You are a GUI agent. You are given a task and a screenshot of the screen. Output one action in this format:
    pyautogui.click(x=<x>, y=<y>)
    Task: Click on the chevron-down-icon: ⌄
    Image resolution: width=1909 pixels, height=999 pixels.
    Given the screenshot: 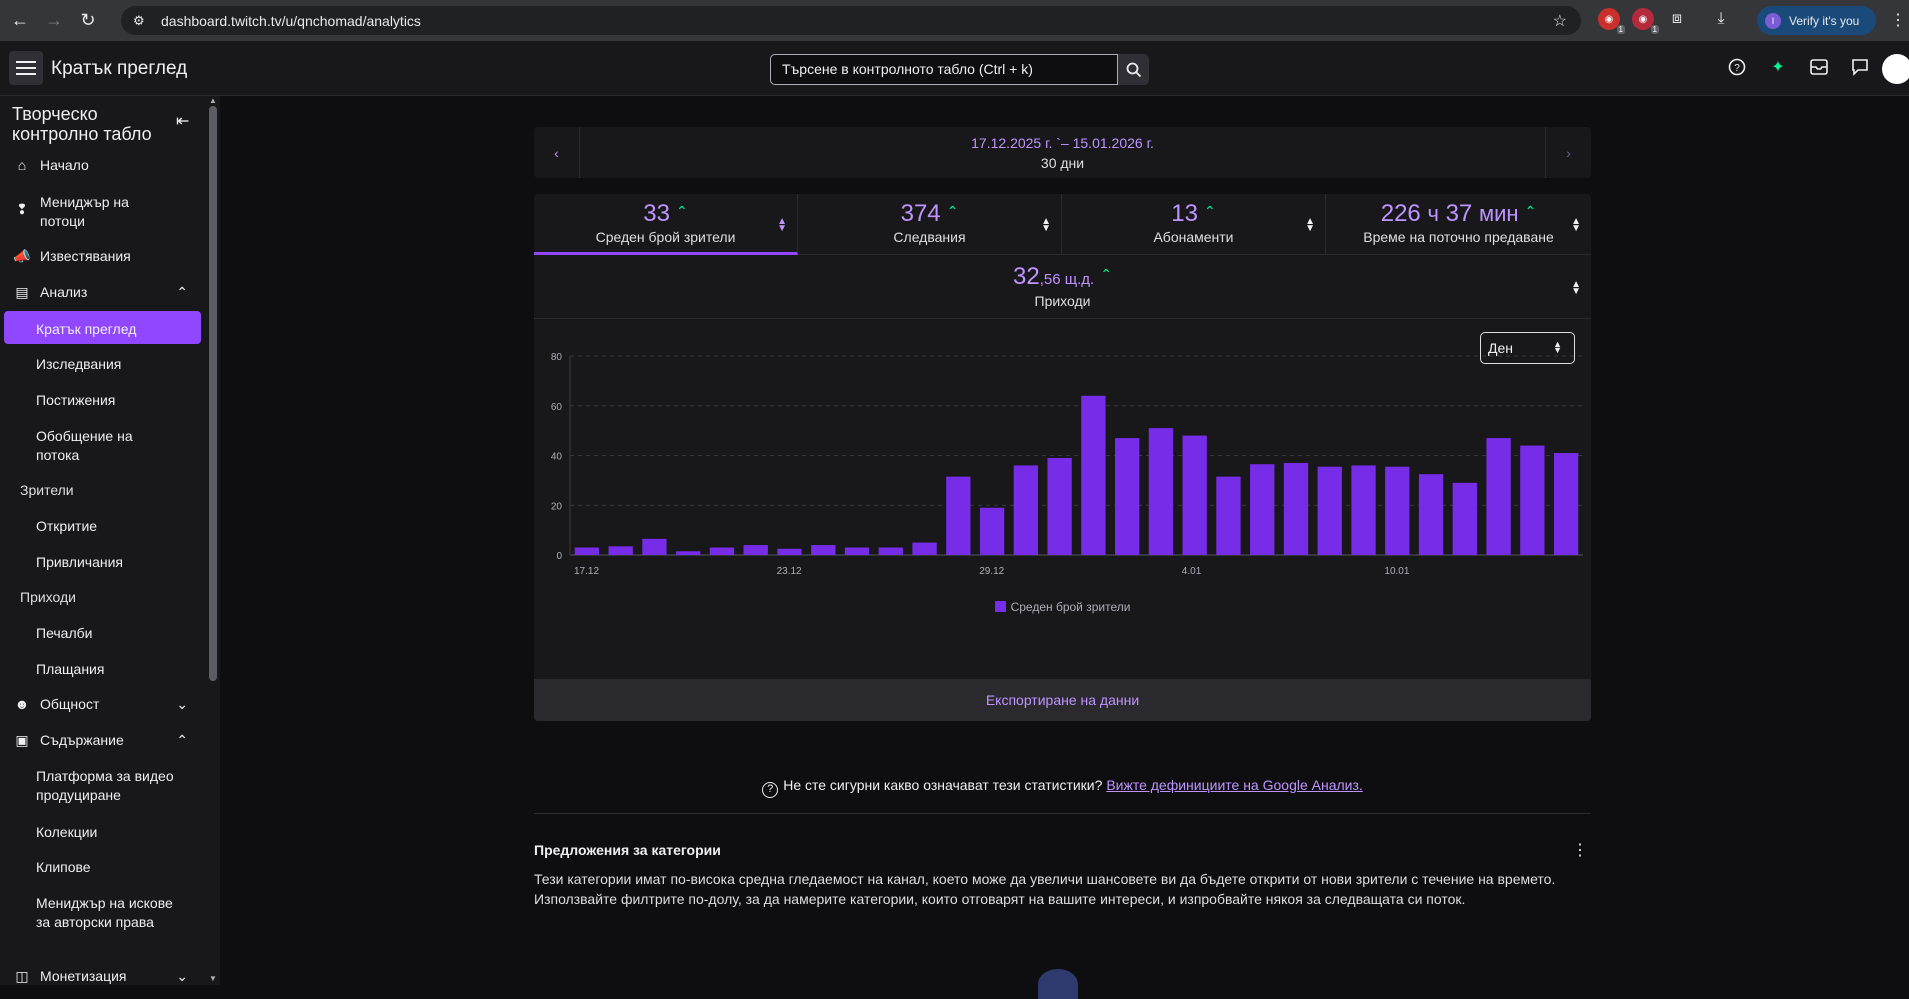 What is the action you would take?
    pyautogui.click(x=182, y=704)
    